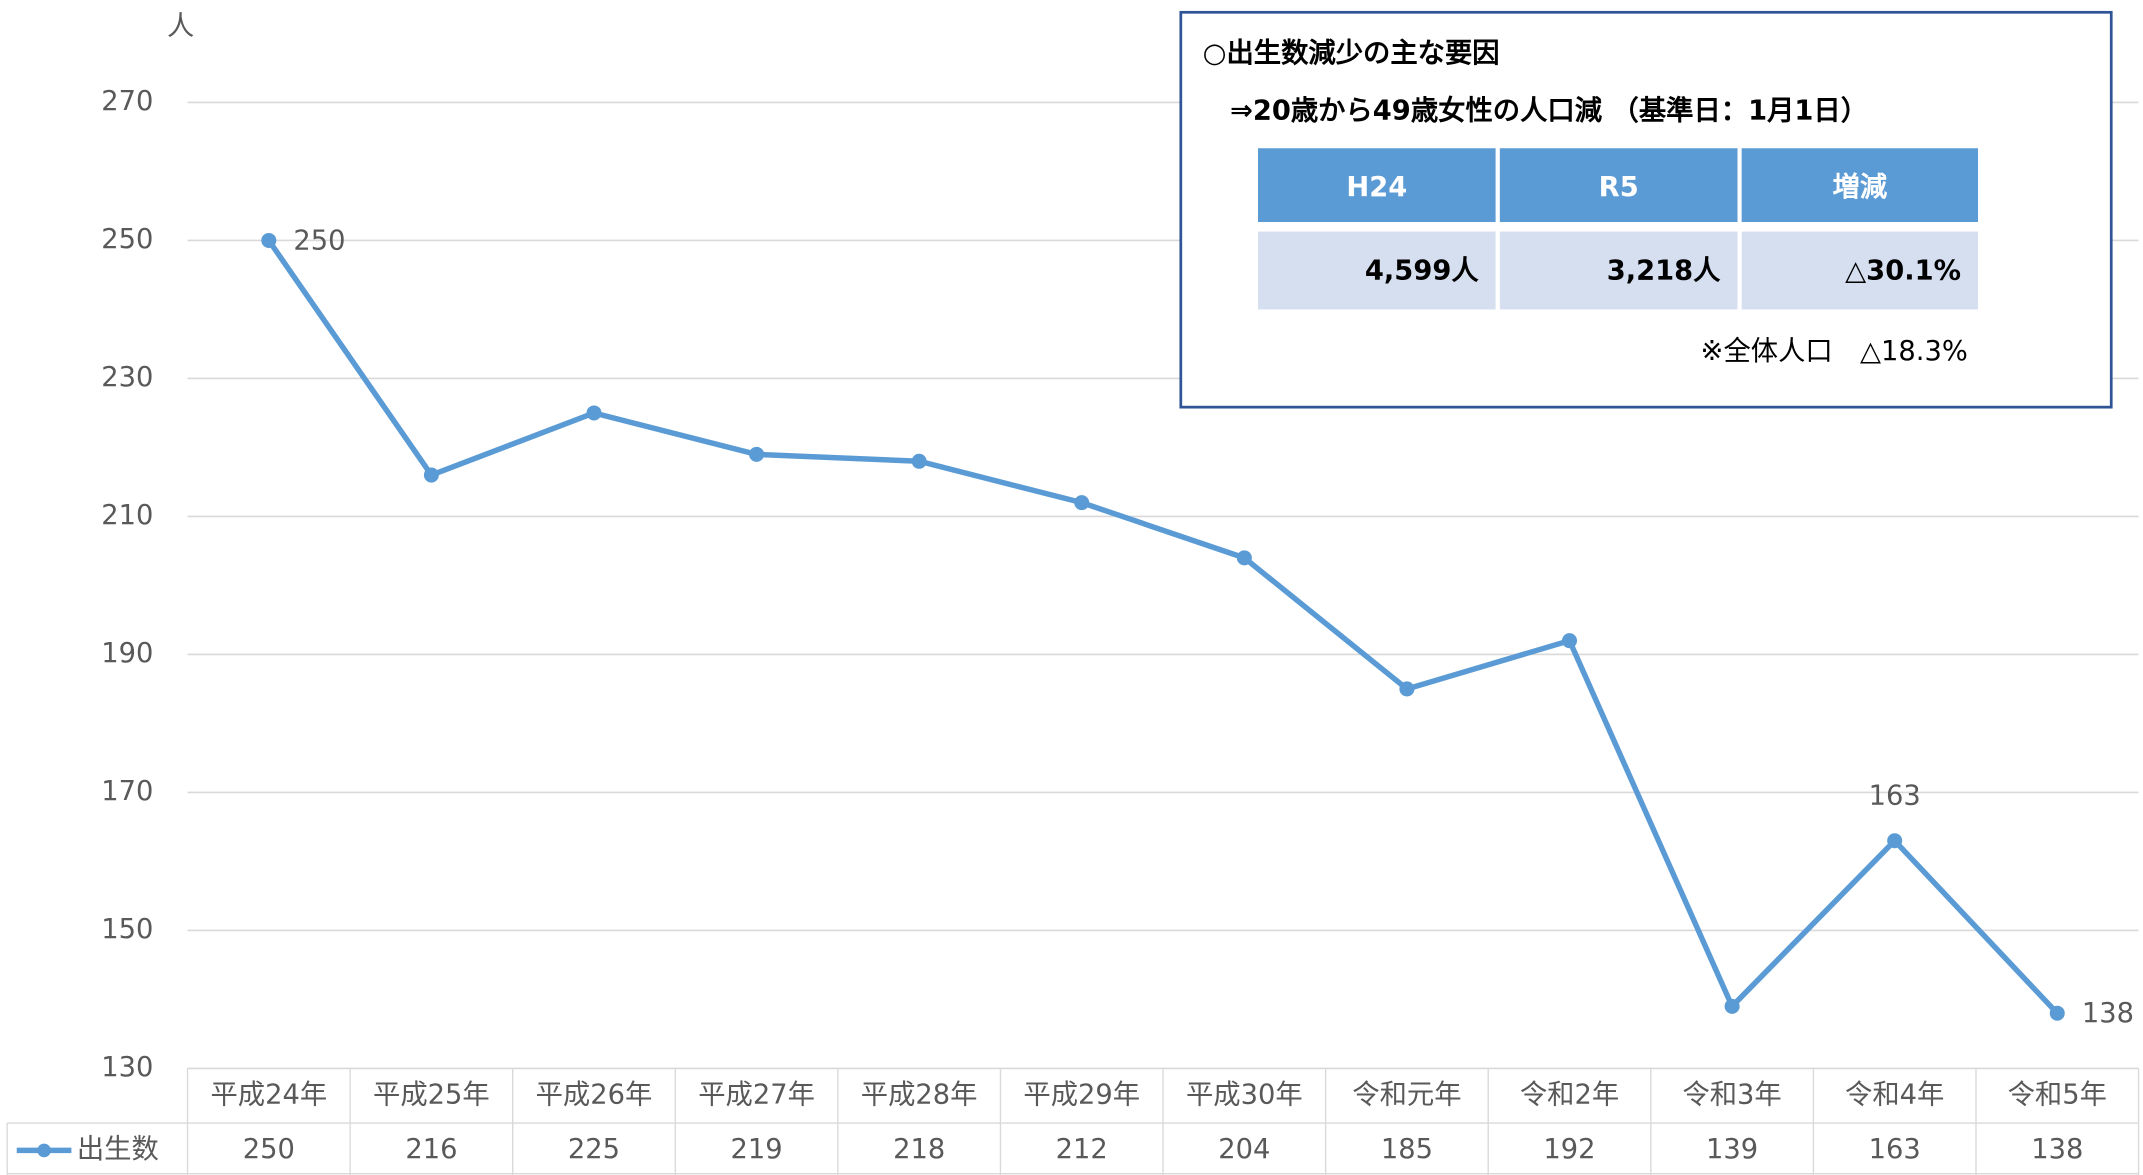 Image resolution: width=2143 pixels, height=1175 pixels. Describe the element at coordinates (594, 1094) in the screenshot. I see `x-tick-label: 平成26年` at that location.